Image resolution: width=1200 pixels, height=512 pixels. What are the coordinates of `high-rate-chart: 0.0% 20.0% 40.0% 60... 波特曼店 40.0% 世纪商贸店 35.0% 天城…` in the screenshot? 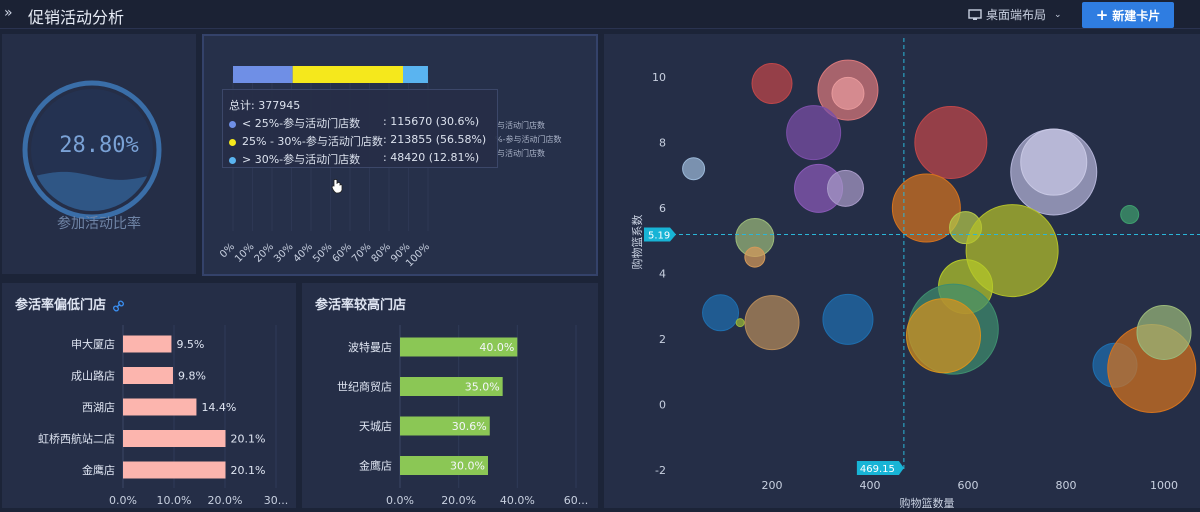 It's located at (463, 416).